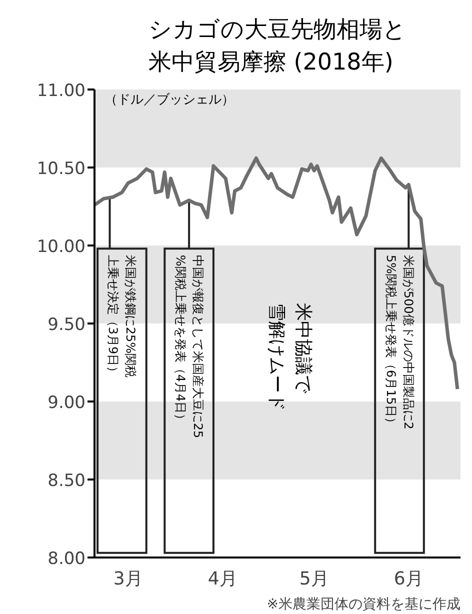 This screenshot has height=614, width=472. Describe the element at coordinates (67, 403) in the screenshot. I see `y-tick-label: 9.00` at that location.